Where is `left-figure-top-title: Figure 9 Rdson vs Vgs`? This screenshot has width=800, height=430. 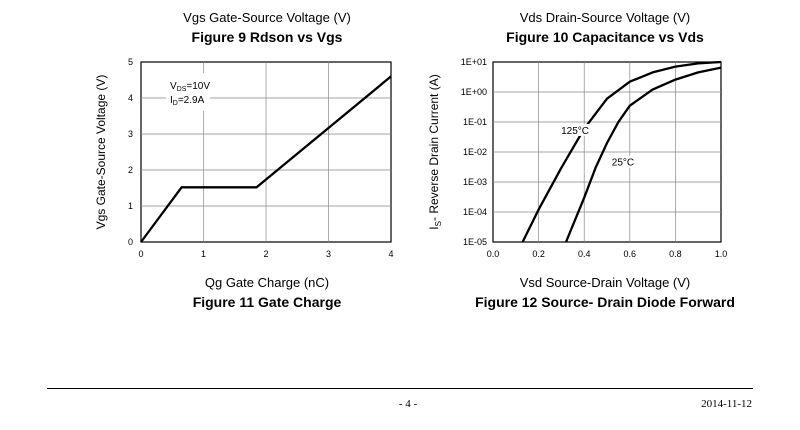 left-figure-top-title: Figure 9 Rdson vs Vgs is located at coordinates (267, 37).